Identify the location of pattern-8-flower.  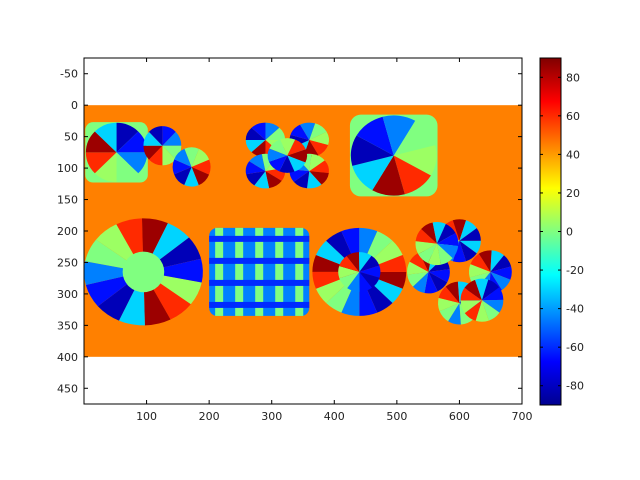
(437, 244).